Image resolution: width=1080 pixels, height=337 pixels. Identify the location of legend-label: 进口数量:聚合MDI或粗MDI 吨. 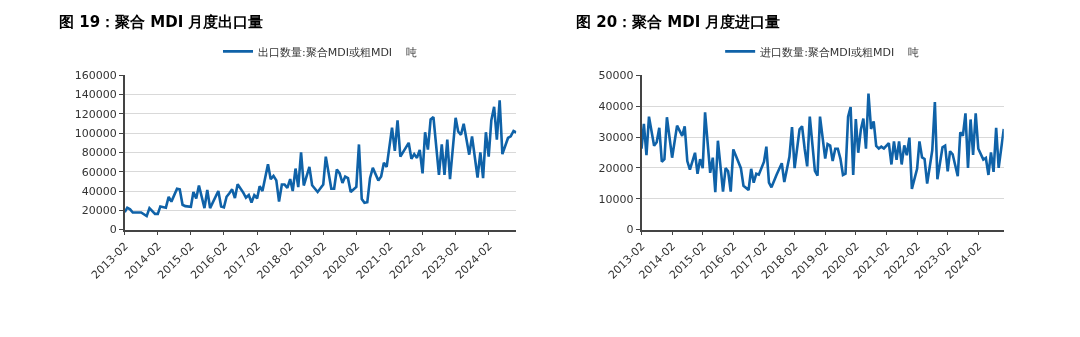
(840, 52).